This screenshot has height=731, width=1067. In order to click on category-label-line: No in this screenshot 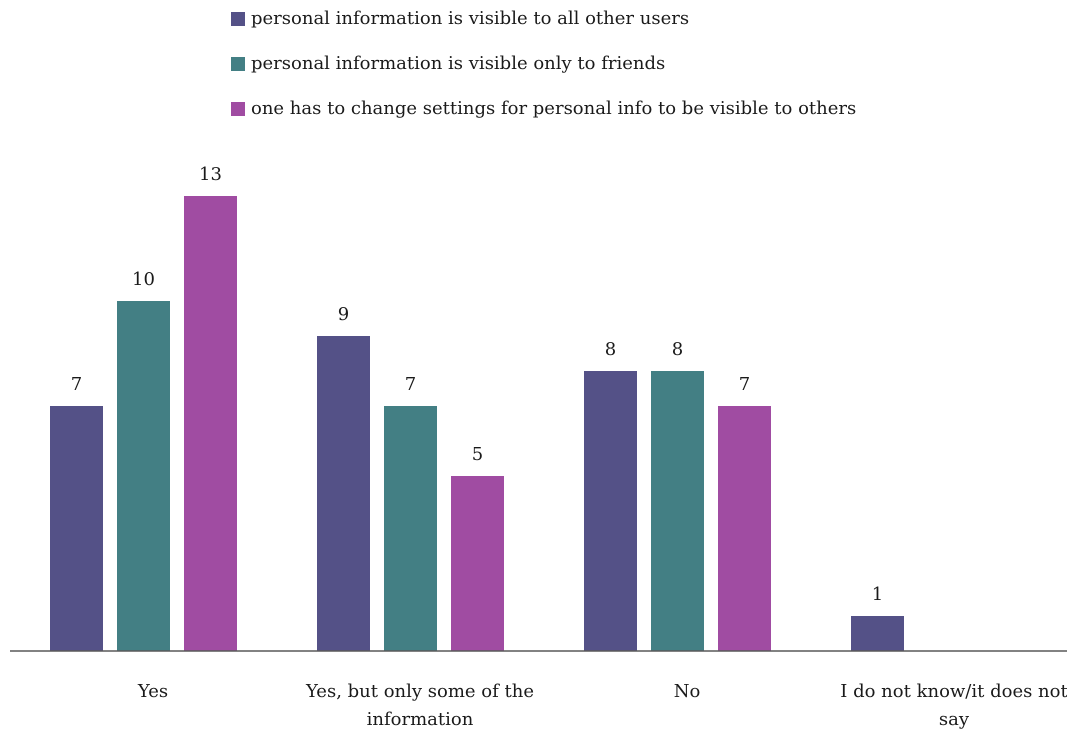, I will do `click(687, 691)`.